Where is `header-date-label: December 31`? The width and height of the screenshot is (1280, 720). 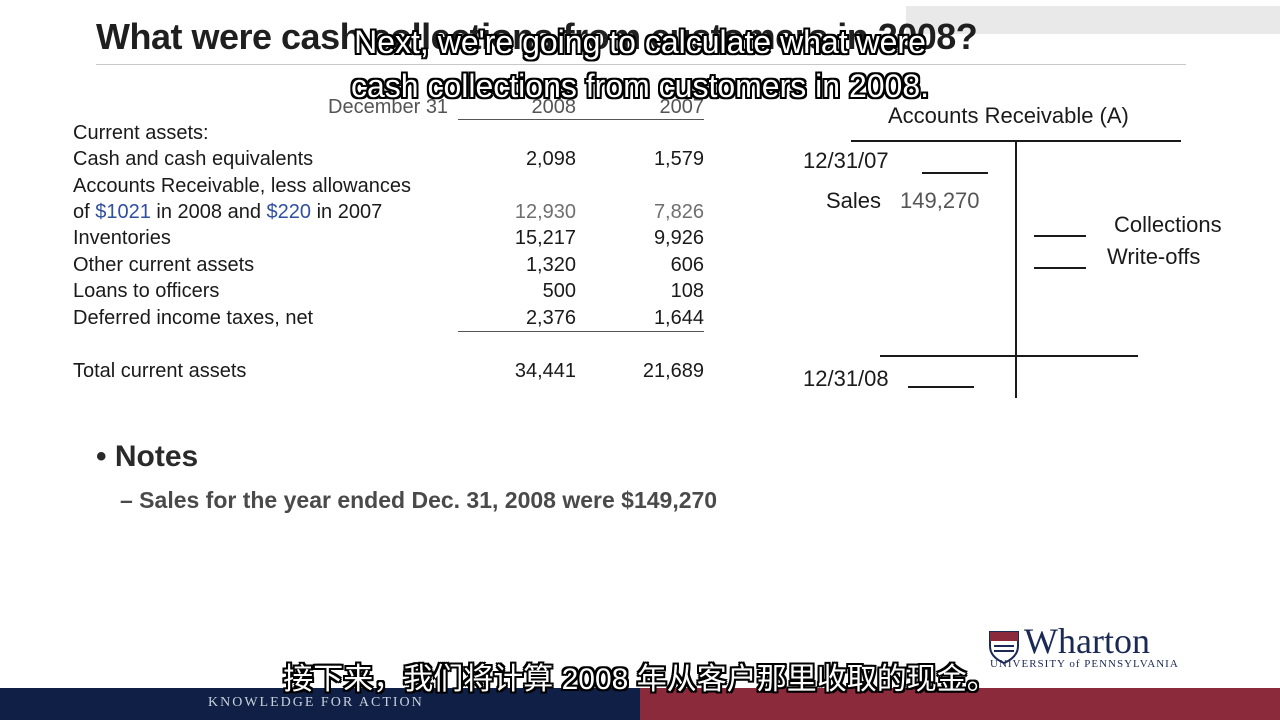 header-date-label: December 31 is located at coordinates (388, 107).